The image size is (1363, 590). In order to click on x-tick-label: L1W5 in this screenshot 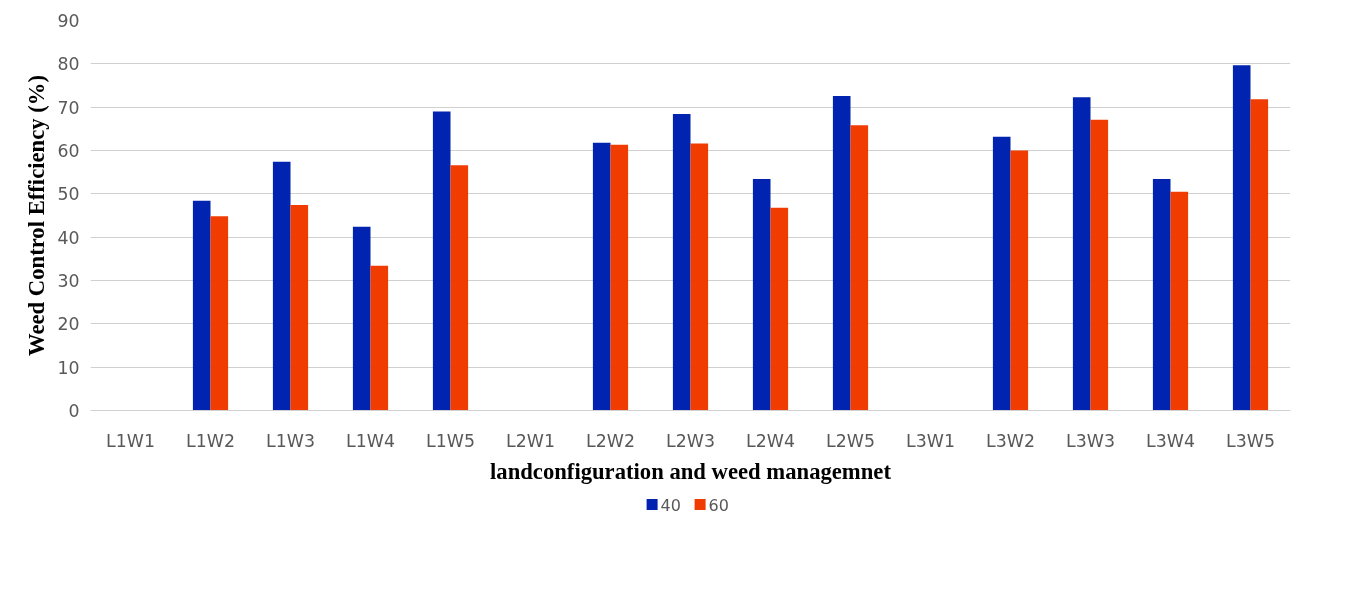, I will do `click(450, 440)`.